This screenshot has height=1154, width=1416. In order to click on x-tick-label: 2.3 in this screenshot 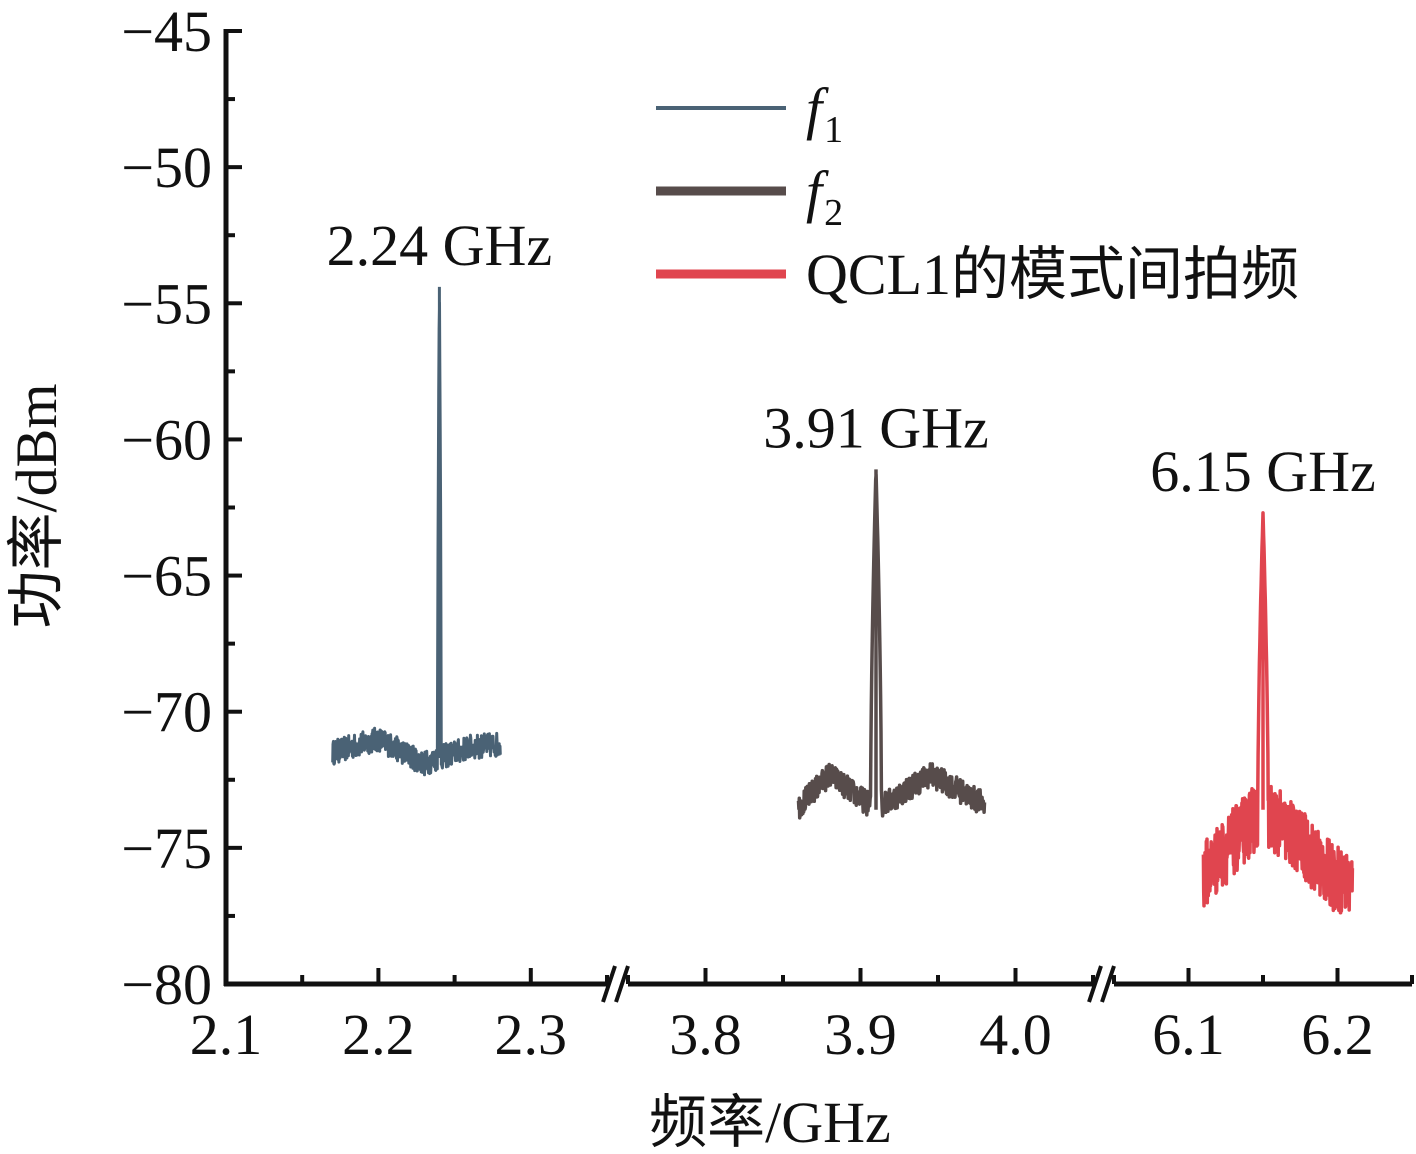, I will do `click(531, 1034)`.